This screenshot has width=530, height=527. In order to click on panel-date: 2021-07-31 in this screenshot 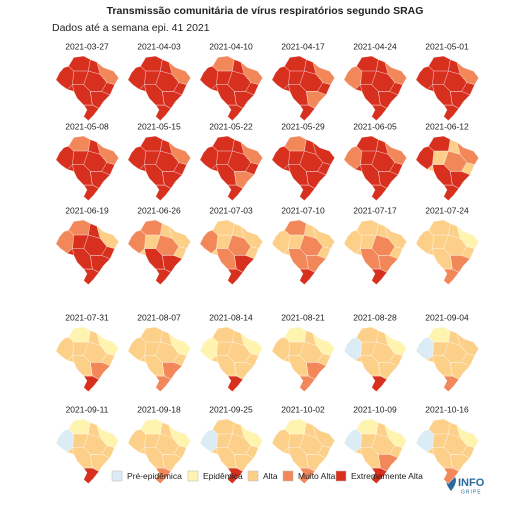, I will do `click(87, 317)`.